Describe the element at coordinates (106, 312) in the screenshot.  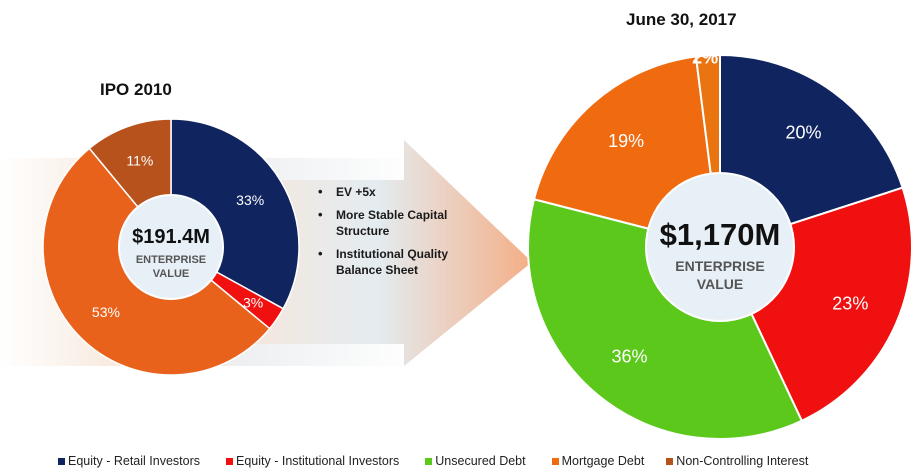
I see `slice-label: 53%` at that location.